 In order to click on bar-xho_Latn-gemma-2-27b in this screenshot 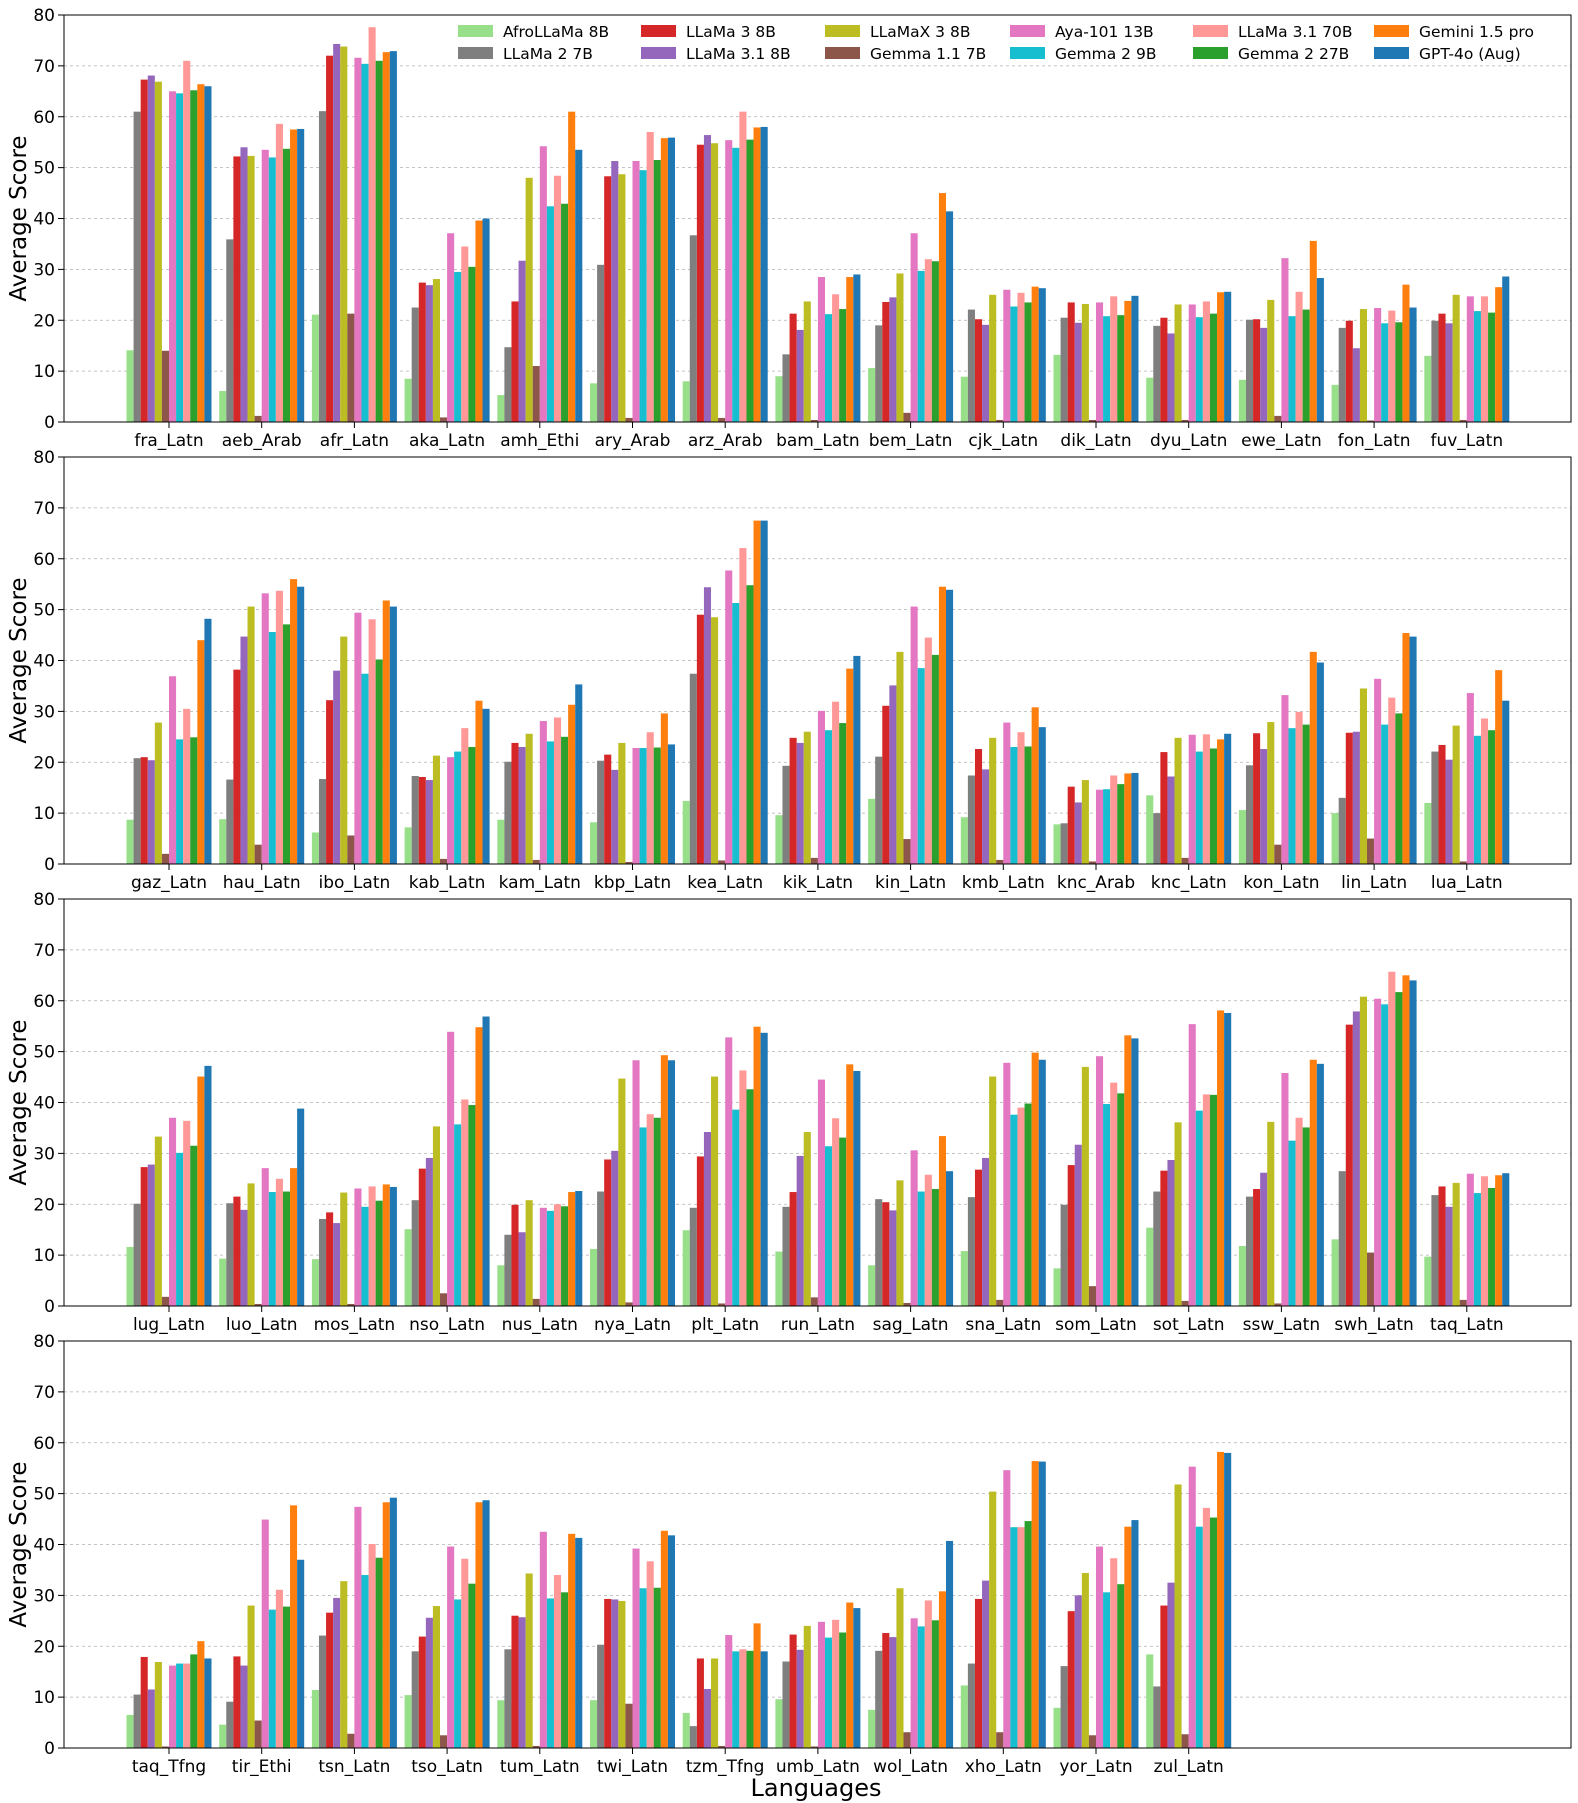, I will do `click(1028, 1634)`.